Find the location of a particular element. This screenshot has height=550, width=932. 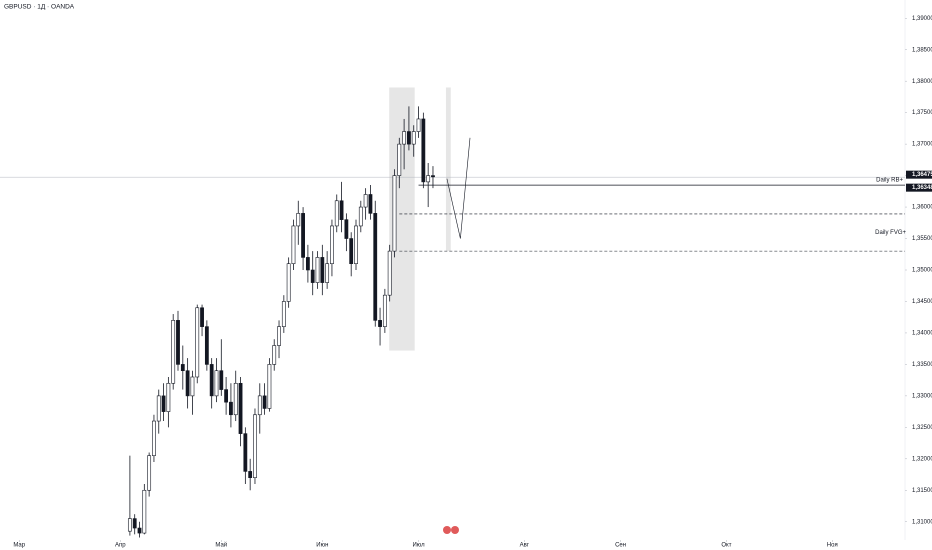

level-label: Daily RB+ is located at coordinates (889, 181).